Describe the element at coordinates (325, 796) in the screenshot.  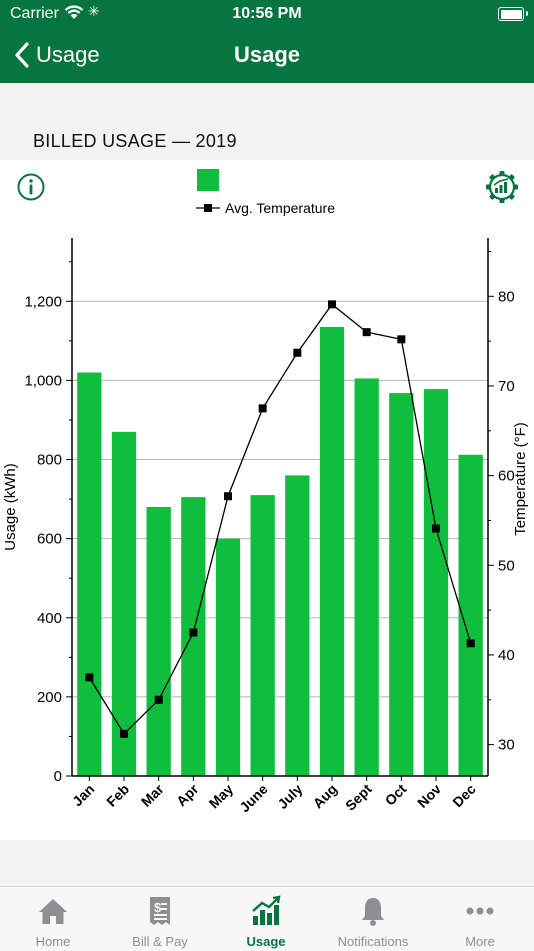
I see `x-tick-label-aug: Aug` at that location.